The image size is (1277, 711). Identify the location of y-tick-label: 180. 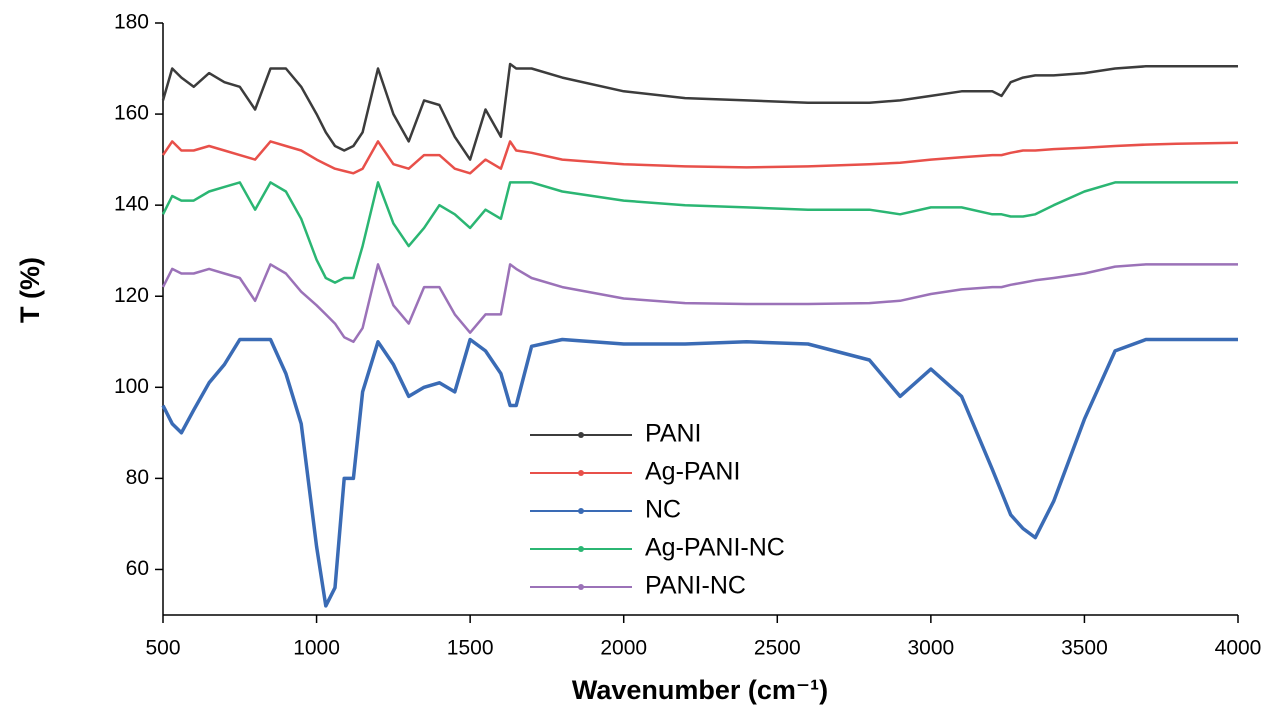
(131, 22).